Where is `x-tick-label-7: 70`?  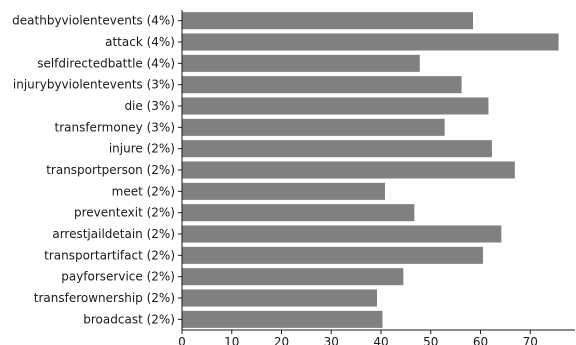 x-tick-label-7: 70 is located at coordinates (530, 340).